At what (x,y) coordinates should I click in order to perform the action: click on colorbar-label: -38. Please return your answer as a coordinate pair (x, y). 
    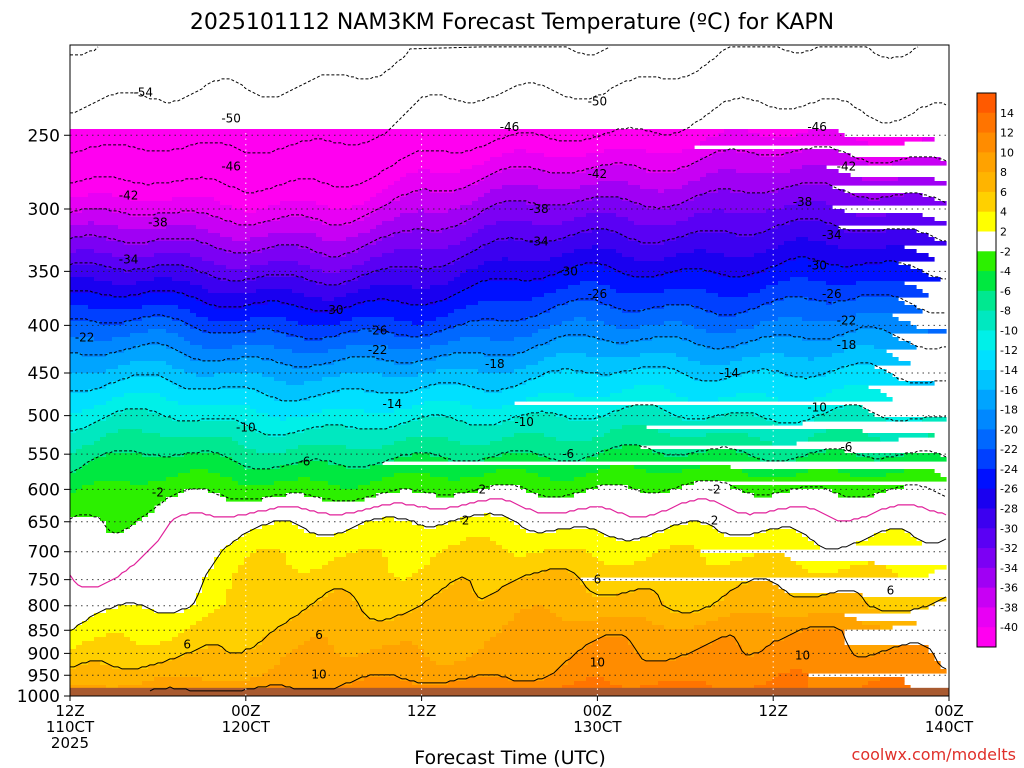
    Looking at the image, I should click on (1009, 607).